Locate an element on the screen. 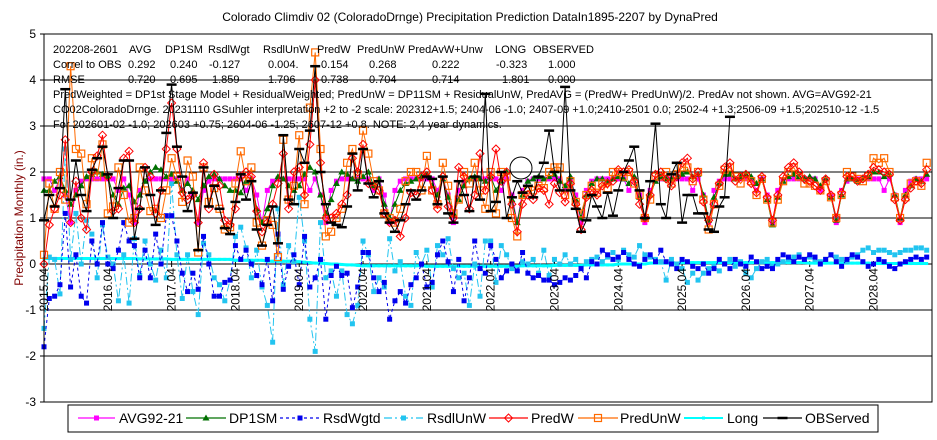 The height and width of the screenshot is (440, 937). x-tick-label: 2024.04 is located at coordinates (618, 290).